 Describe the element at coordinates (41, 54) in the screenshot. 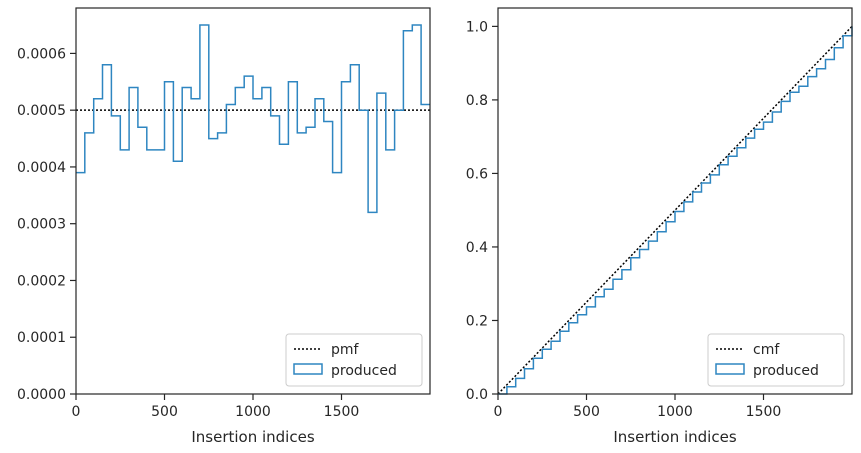

I see `y-tick-label: 0.0006` at that location.